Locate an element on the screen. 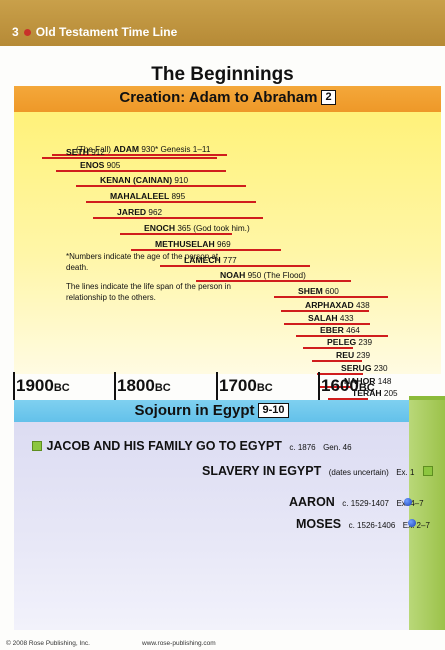  sojourn-title: Sojourn in Egypt 9-10 is located at coordinates (211, 410).